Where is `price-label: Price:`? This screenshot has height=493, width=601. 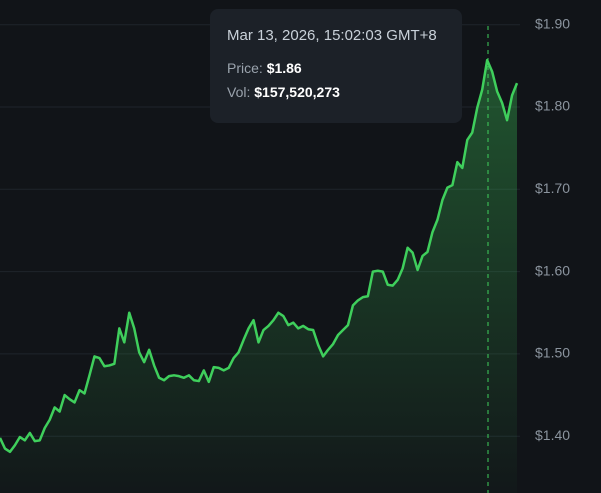
price-label: Price: is located at coordinates (245, 68).